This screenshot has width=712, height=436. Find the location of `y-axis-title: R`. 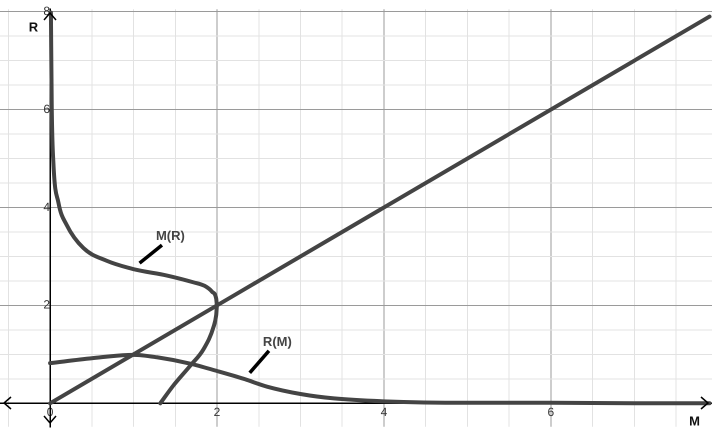

y-axis-title: R is located at coordinates (33, 26).